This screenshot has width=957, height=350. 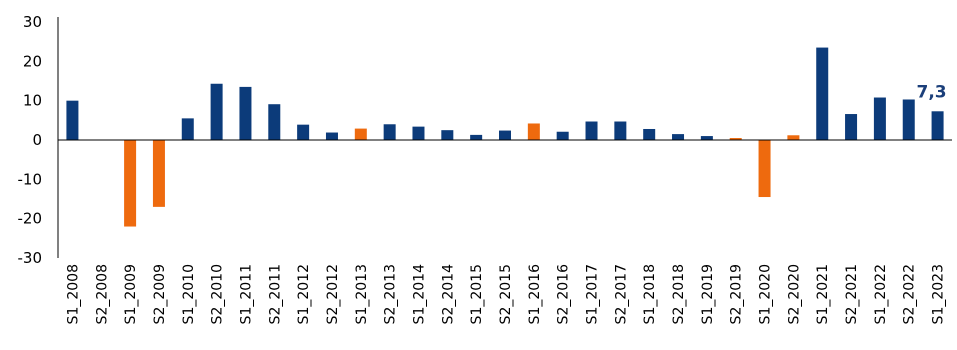 What do you see at coordinates (766, 294) in the screenshot?
I see `x-tick-label: S1_2020` at bounding box center [766, 294].